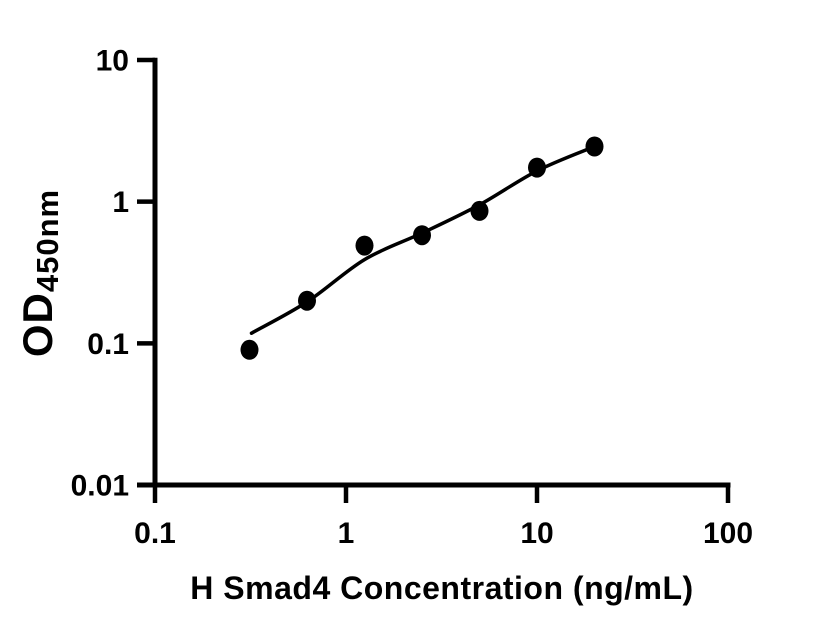 This screenshot has height=640, width=816. I want to click on y-axis-title-subscript: 450nm, so click(47, 240).